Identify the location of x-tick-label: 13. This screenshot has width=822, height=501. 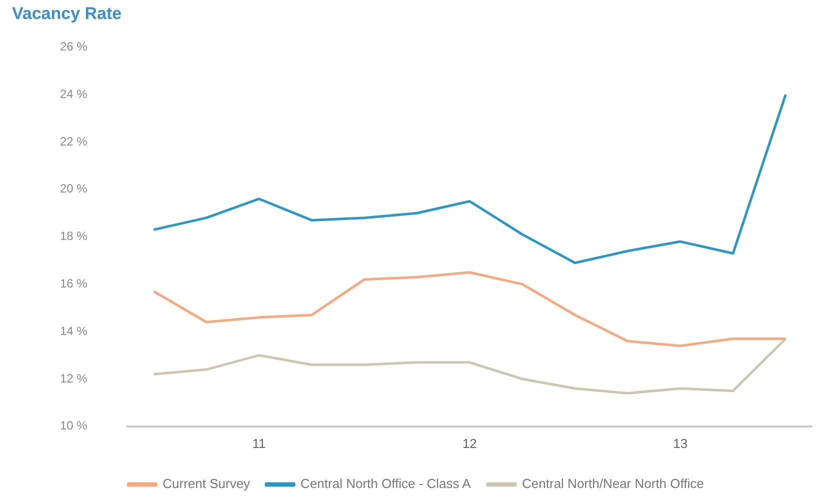
(680, 443).